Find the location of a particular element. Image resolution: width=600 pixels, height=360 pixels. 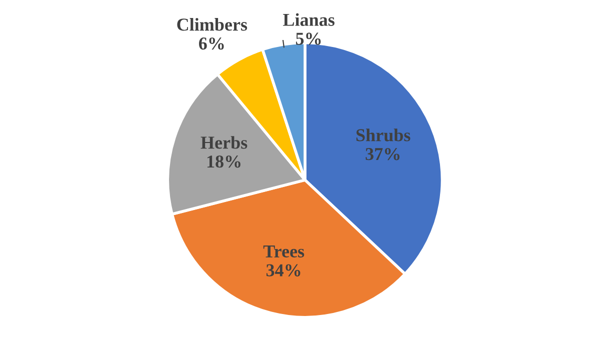

data-label: 5% is located at coordinates (308, 38).